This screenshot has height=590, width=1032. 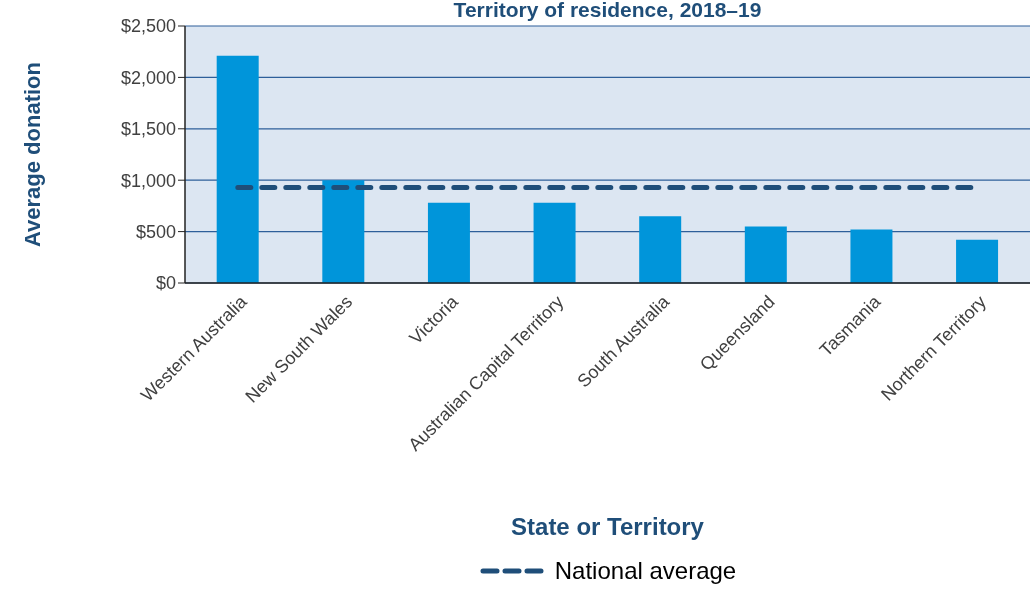 What do you see at coordinates (148, 26) in the screenshot?
I see `y-tick-label: $2,500` at bounding box center [148, 26].